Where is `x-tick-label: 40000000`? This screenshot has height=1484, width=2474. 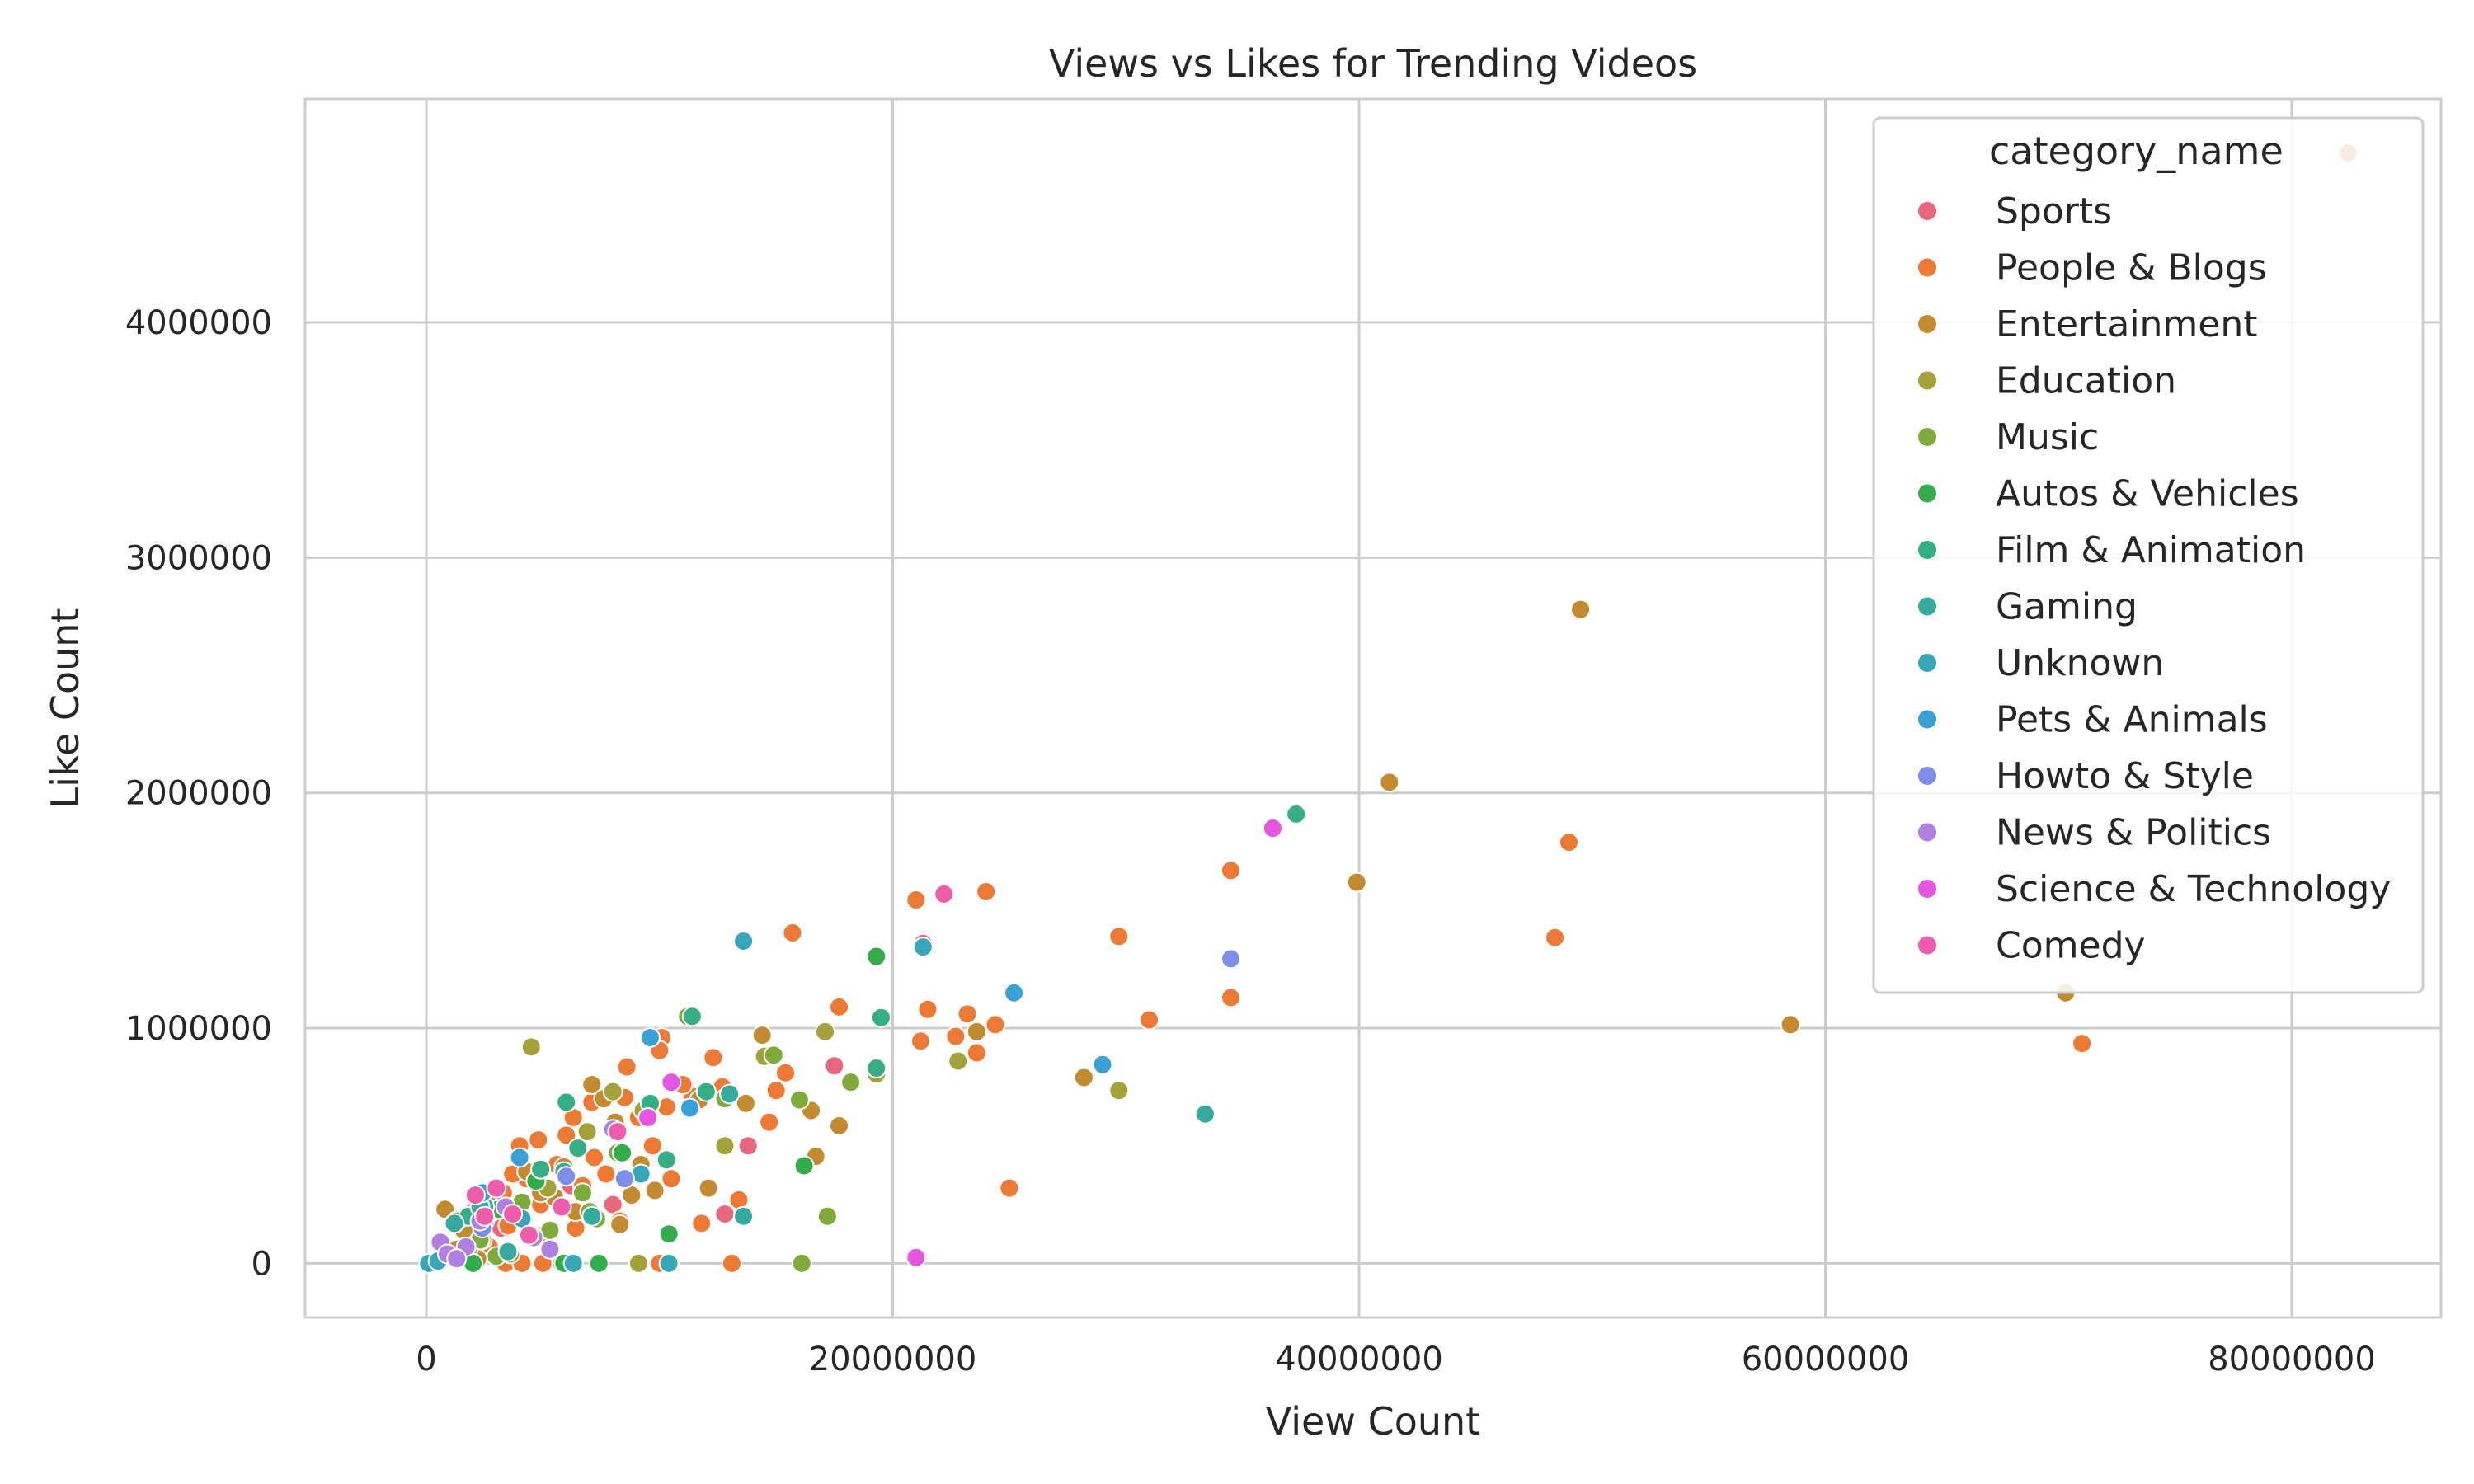 x-tick-label: 40000000 is located at coordinates (1359, 1359).